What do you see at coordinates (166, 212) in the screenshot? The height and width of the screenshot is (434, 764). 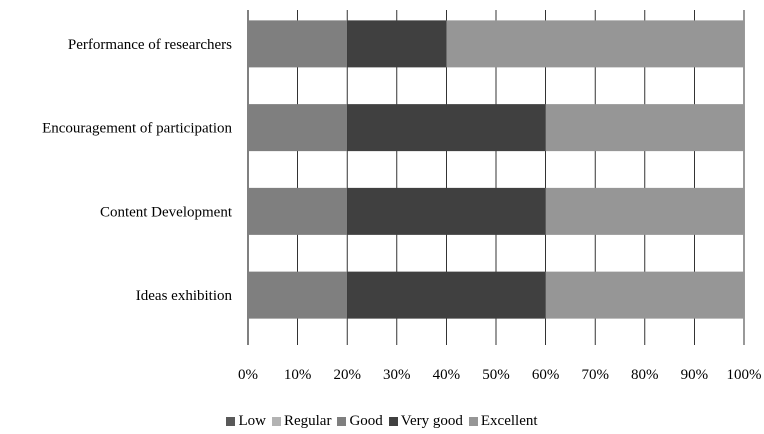 I see `category-label: Content Development` at bounding box center [166, 212].